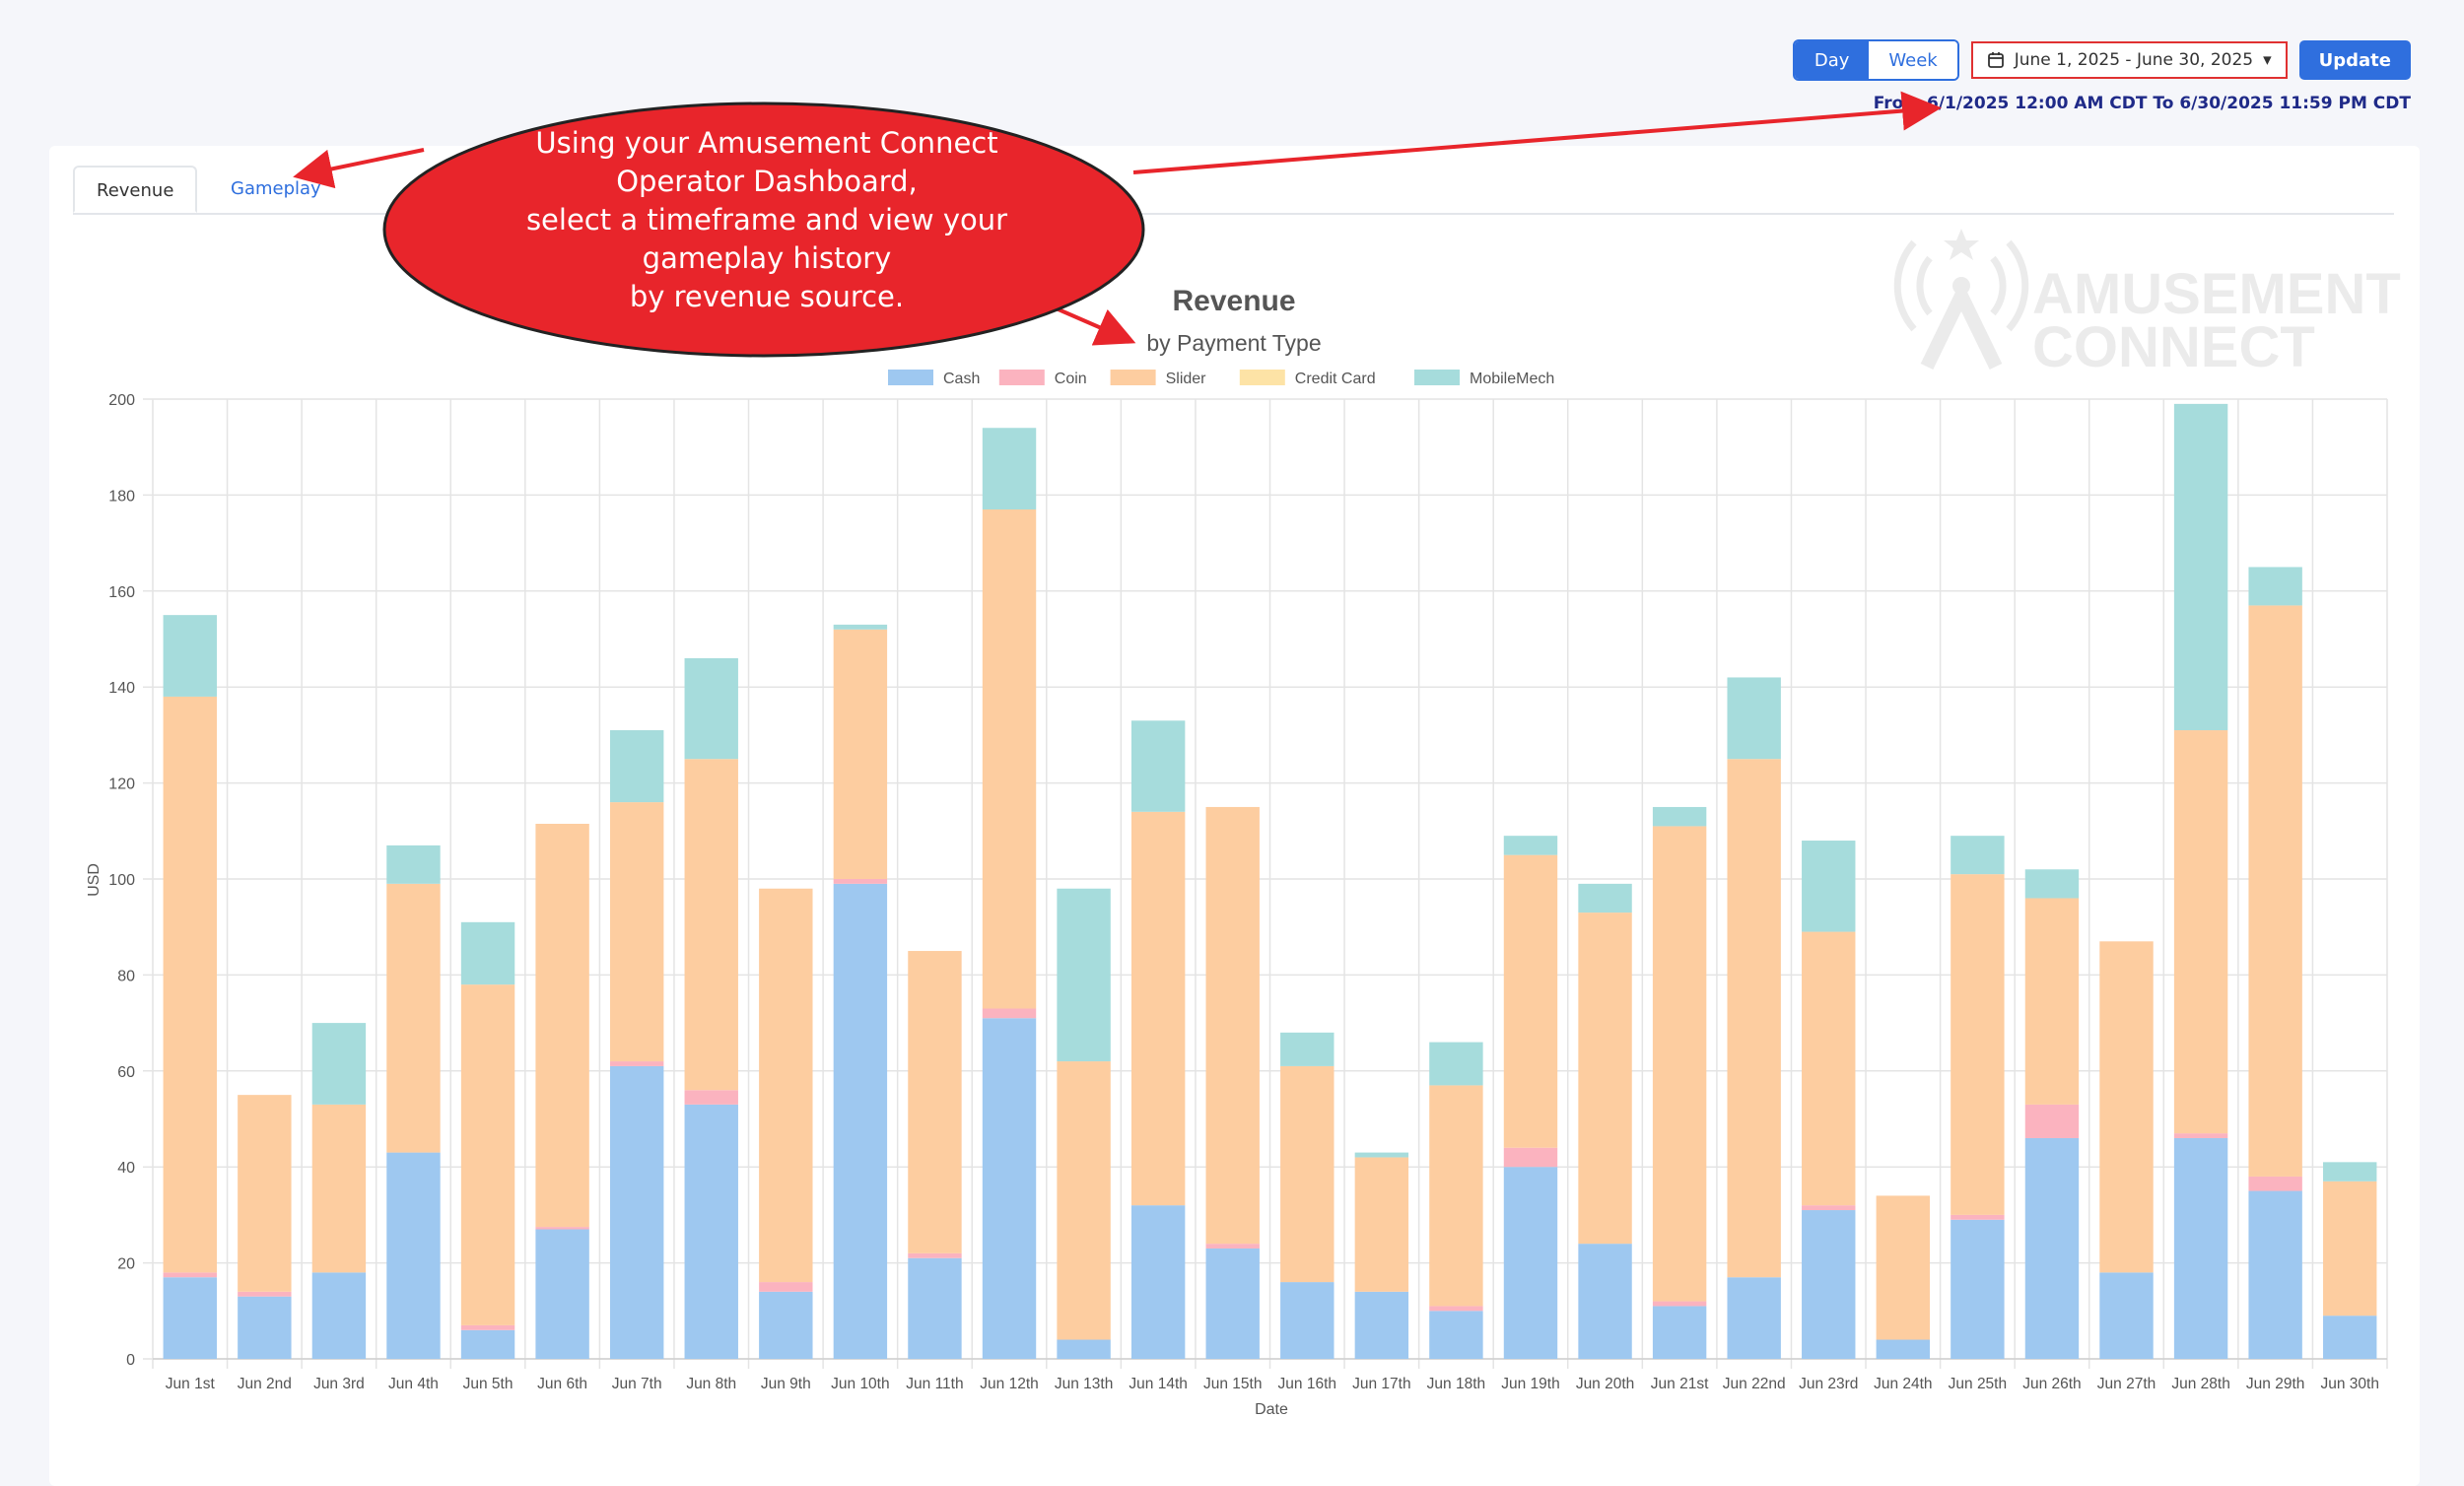  I want to click on day-button: Day, so click(1832, 60).